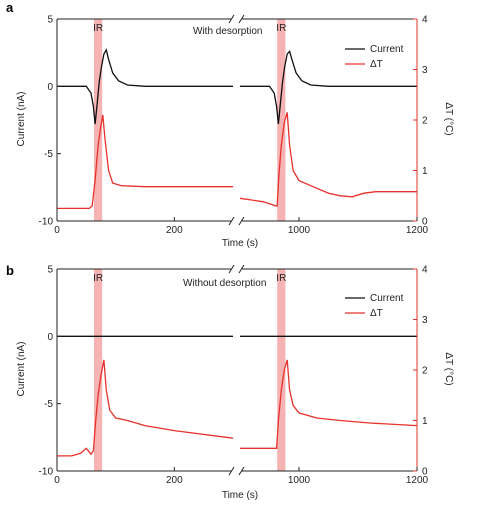  What do you see at coordinates (227, 31) in the screenshot?
I see `annotation: With desorption` at bounding box center [227, 31].